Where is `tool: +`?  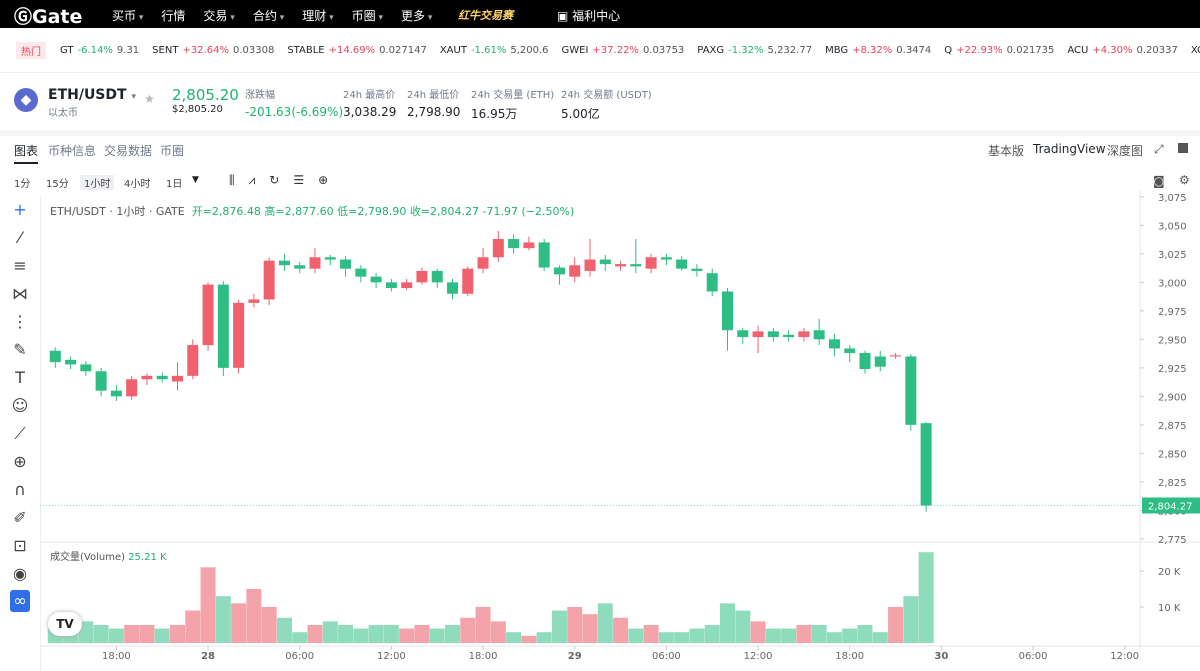
tool: + is located at coordinates (20, 209).